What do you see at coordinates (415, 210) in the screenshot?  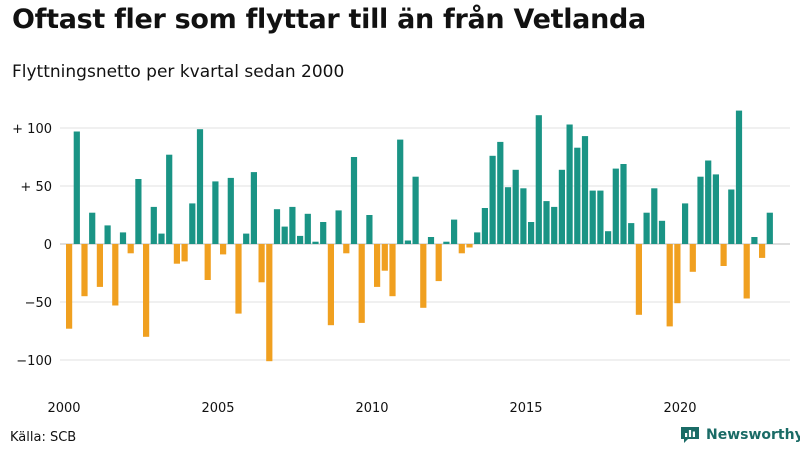 I see `bar-2011q2` at bounding box center [415, 210].